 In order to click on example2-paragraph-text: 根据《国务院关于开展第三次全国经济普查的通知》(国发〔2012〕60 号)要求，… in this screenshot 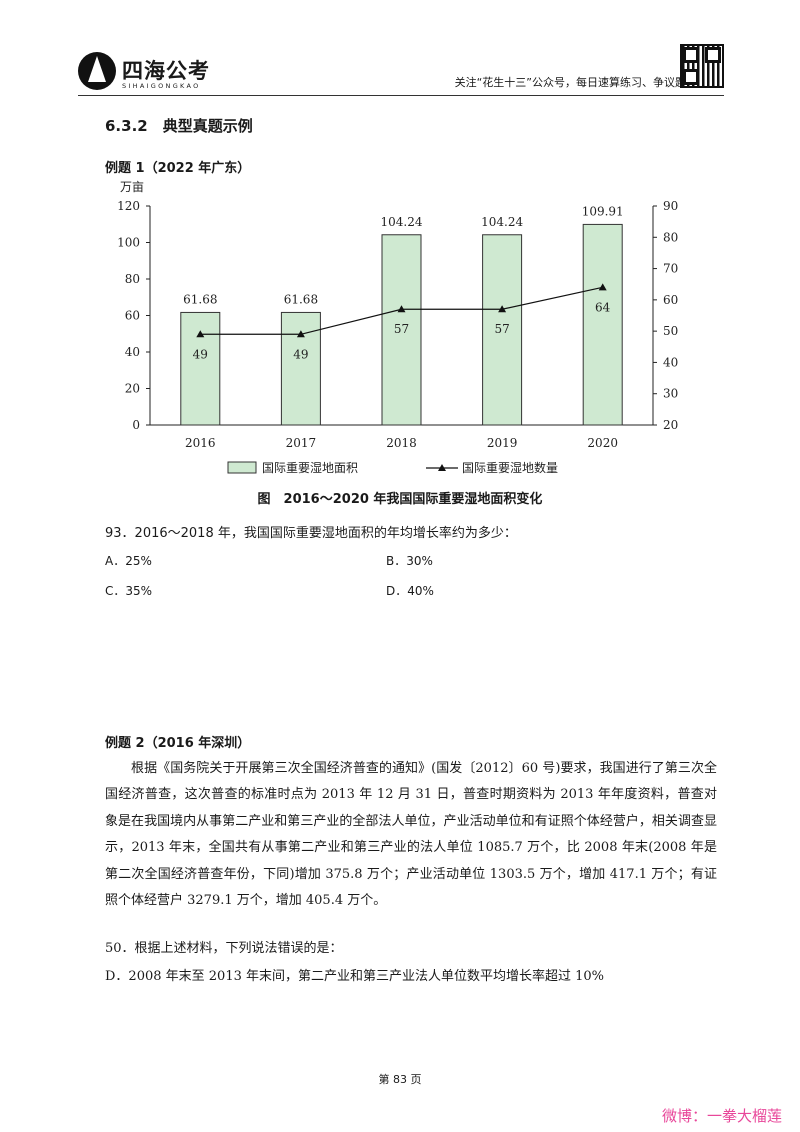, I will do `click(411, 835)`.